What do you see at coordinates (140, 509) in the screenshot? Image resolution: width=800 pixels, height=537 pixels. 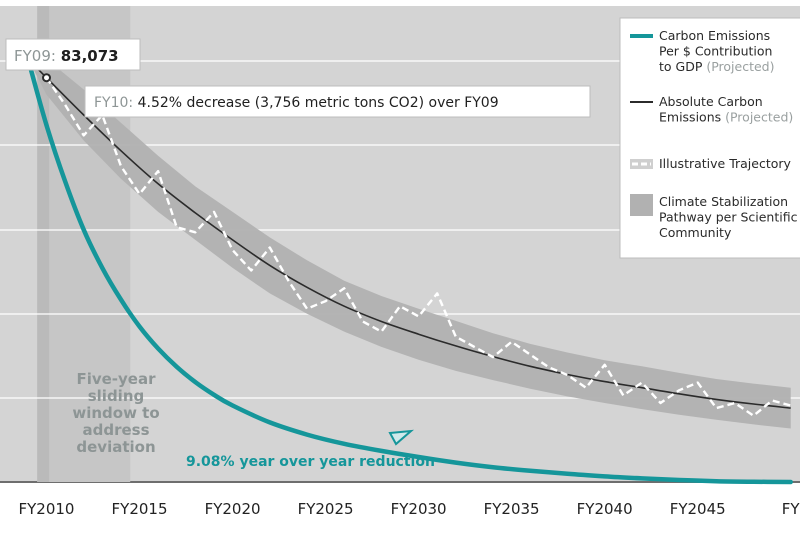 I see `x-tick-label: FY2015` at bounding box center [140, 509].